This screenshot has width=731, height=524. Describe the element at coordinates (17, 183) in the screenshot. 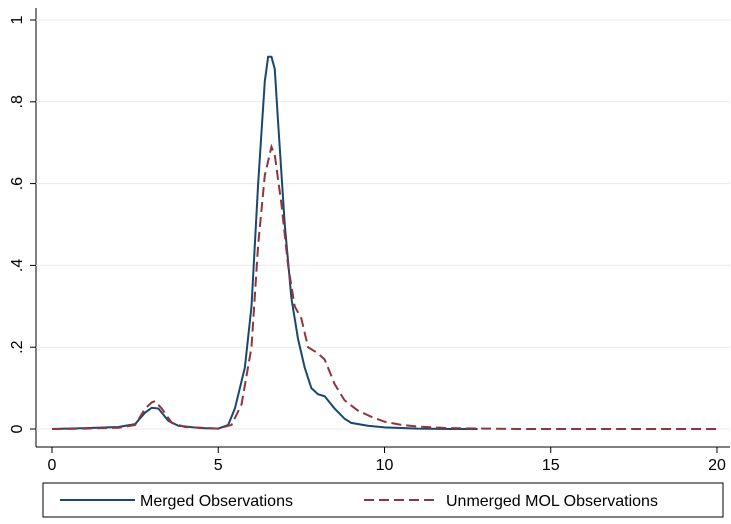

I see `y-tick-label: .6` at that location.